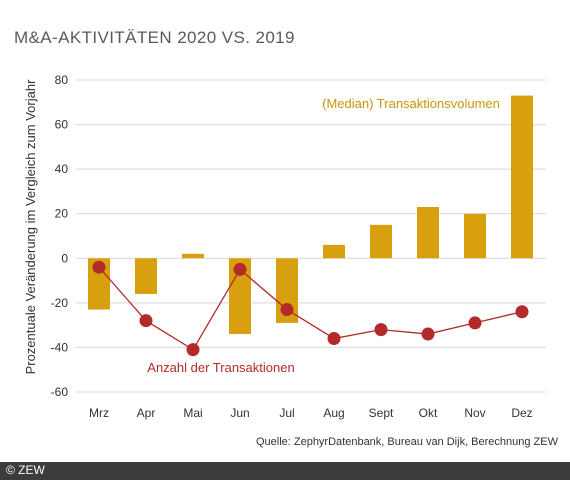  I want to click on x-tick-label: Dez, so click(521, 413).